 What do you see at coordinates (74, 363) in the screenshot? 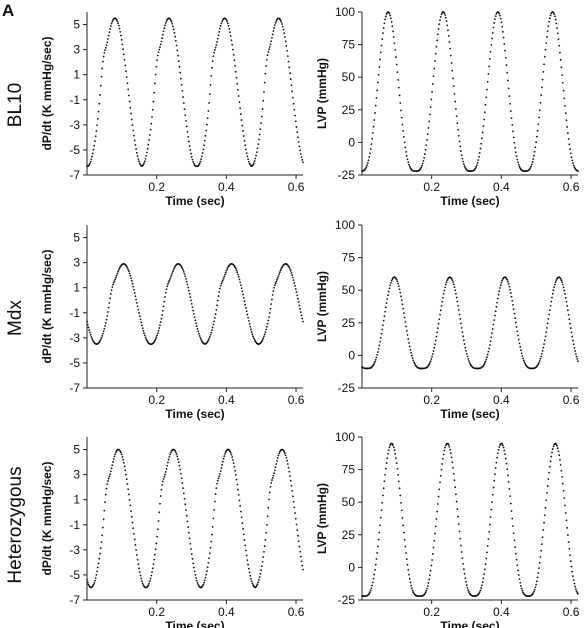
I see `y-tick-label: -5` at bounding box center [74, 363].